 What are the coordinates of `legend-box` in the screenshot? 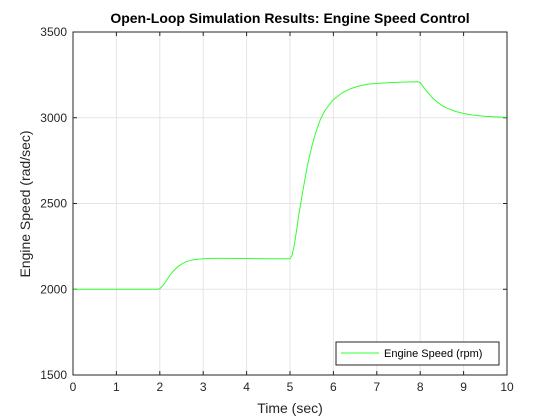 It's located at (417, 353).